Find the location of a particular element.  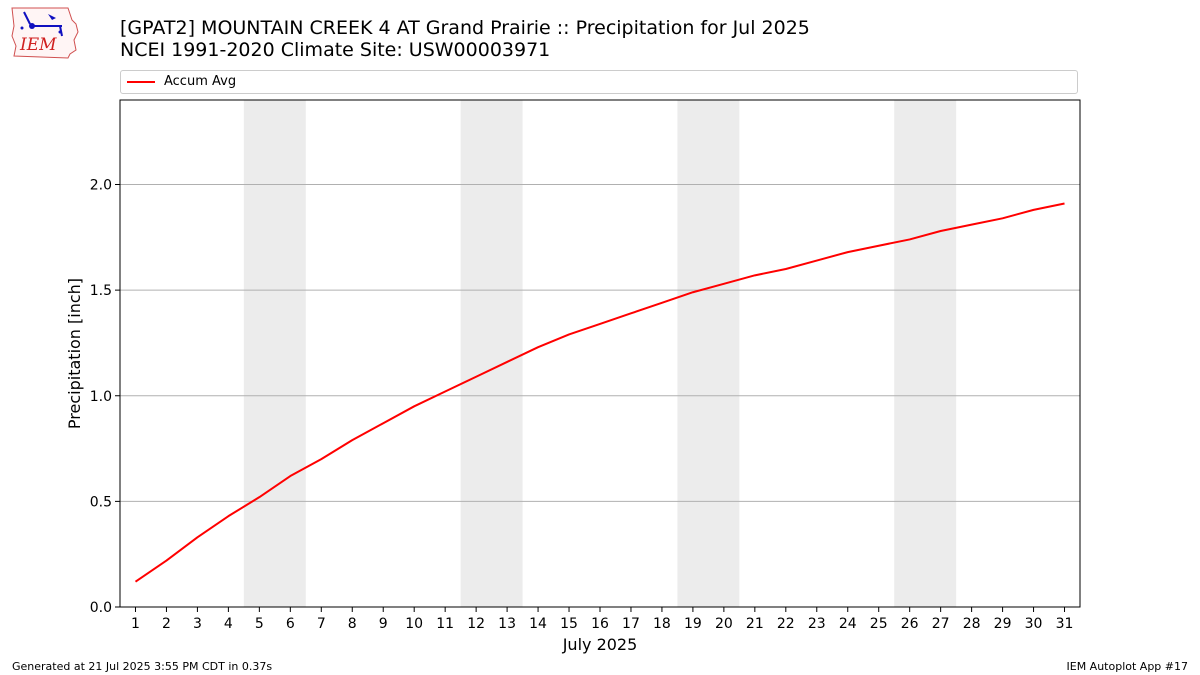

legend-swatch is located at coordinates (141, 82).